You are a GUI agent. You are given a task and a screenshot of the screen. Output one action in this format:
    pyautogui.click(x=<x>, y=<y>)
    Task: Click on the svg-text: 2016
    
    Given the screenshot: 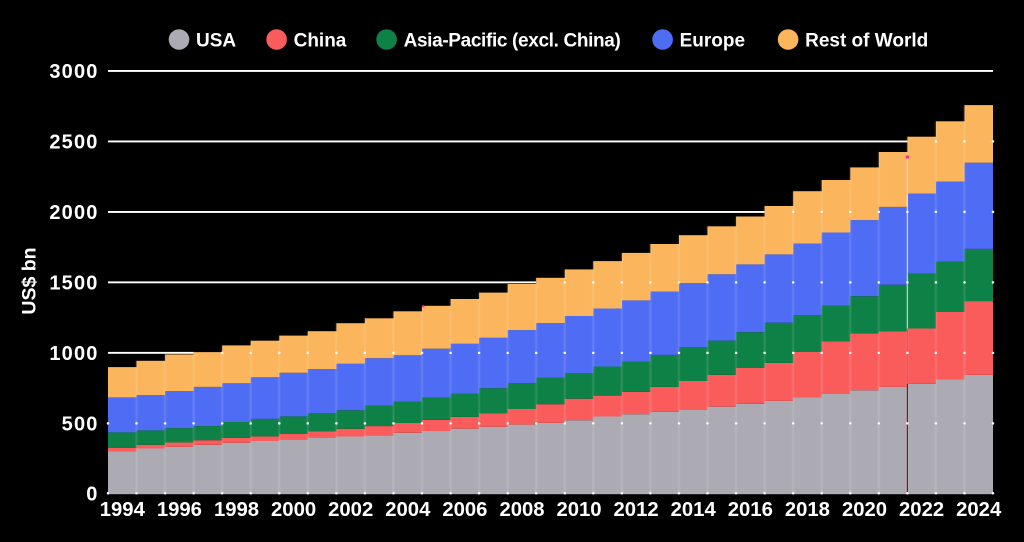 What is the action you would take?
    pyautogui.click(x=750, y=510)
    